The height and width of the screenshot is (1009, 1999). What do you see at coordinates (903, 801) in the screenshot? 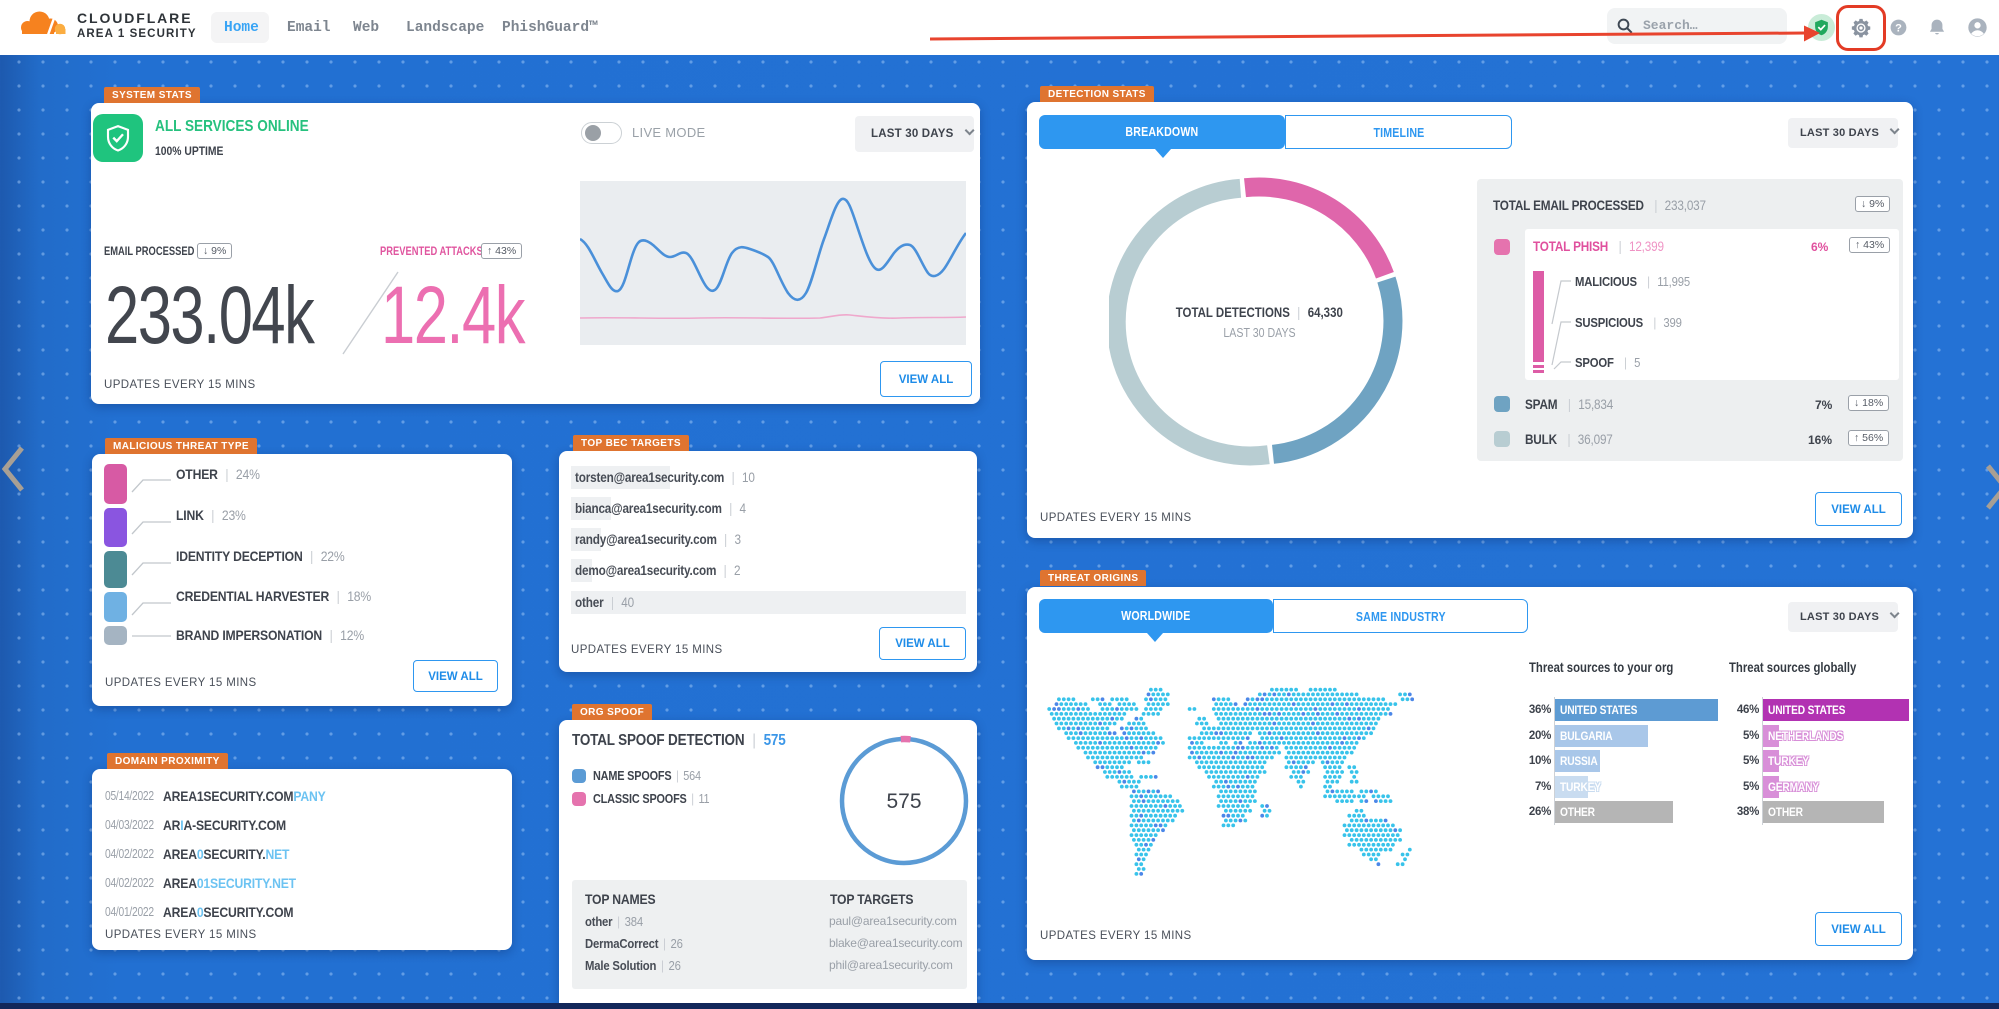
I see `svg-text: 575` at bounding box center [903, 801].